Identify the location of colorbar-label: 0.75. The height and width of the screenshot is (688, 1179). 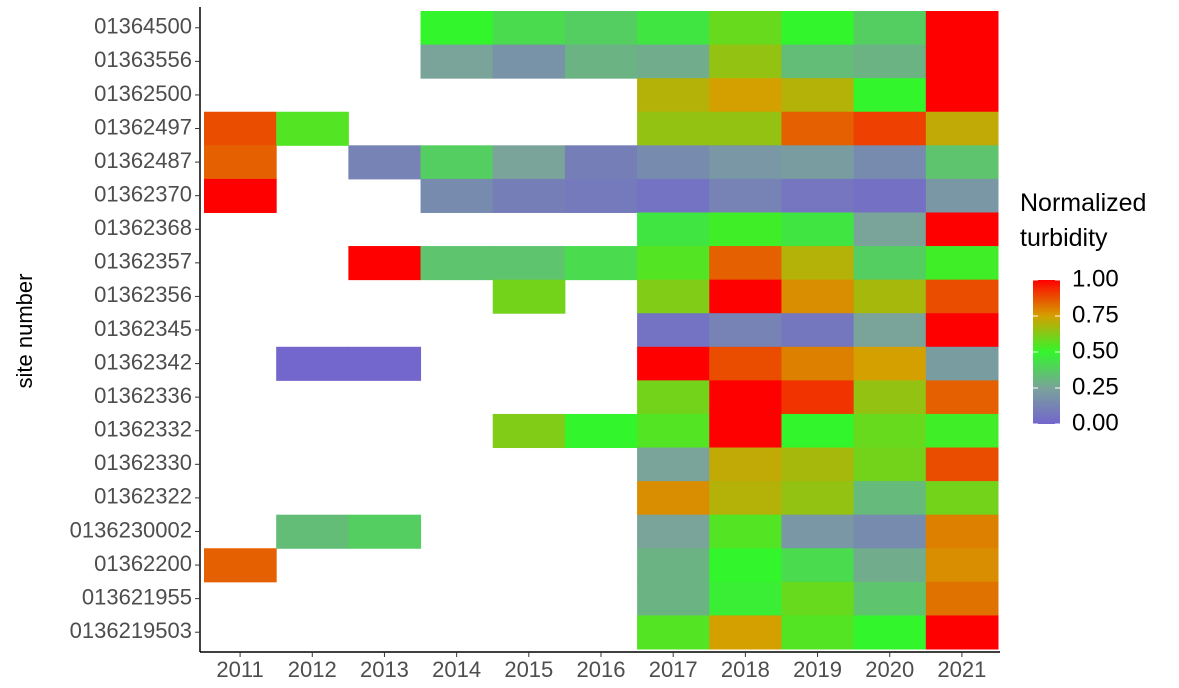
(1095, 314).